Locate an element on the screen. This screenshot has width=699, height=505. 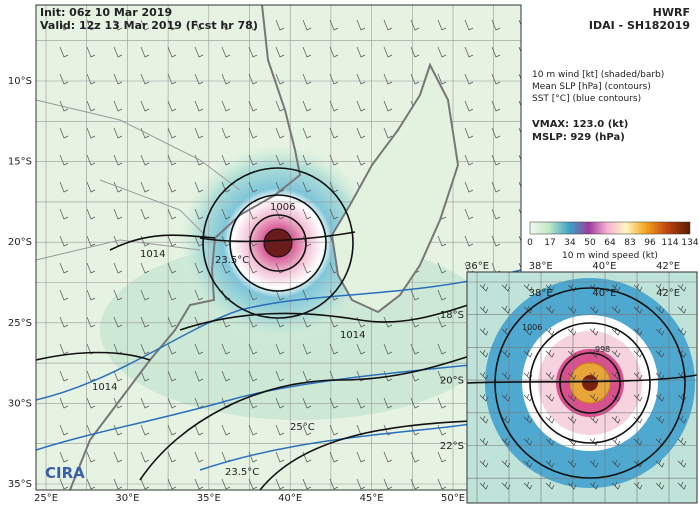
storm-id: IDAI - SH182019 is located at coordinates (639, 25).